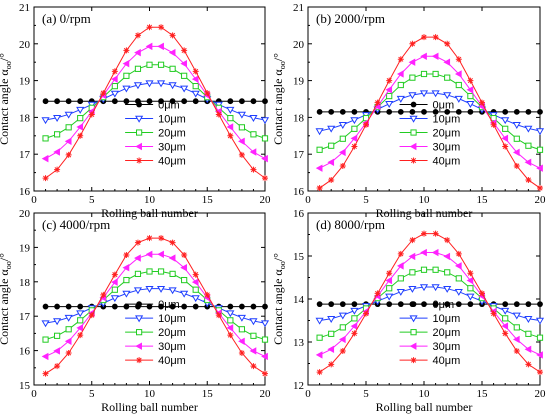 The height and width of the screenshot is (417, 550). I want to click on y-tick-label: 21, so click(298, 8).